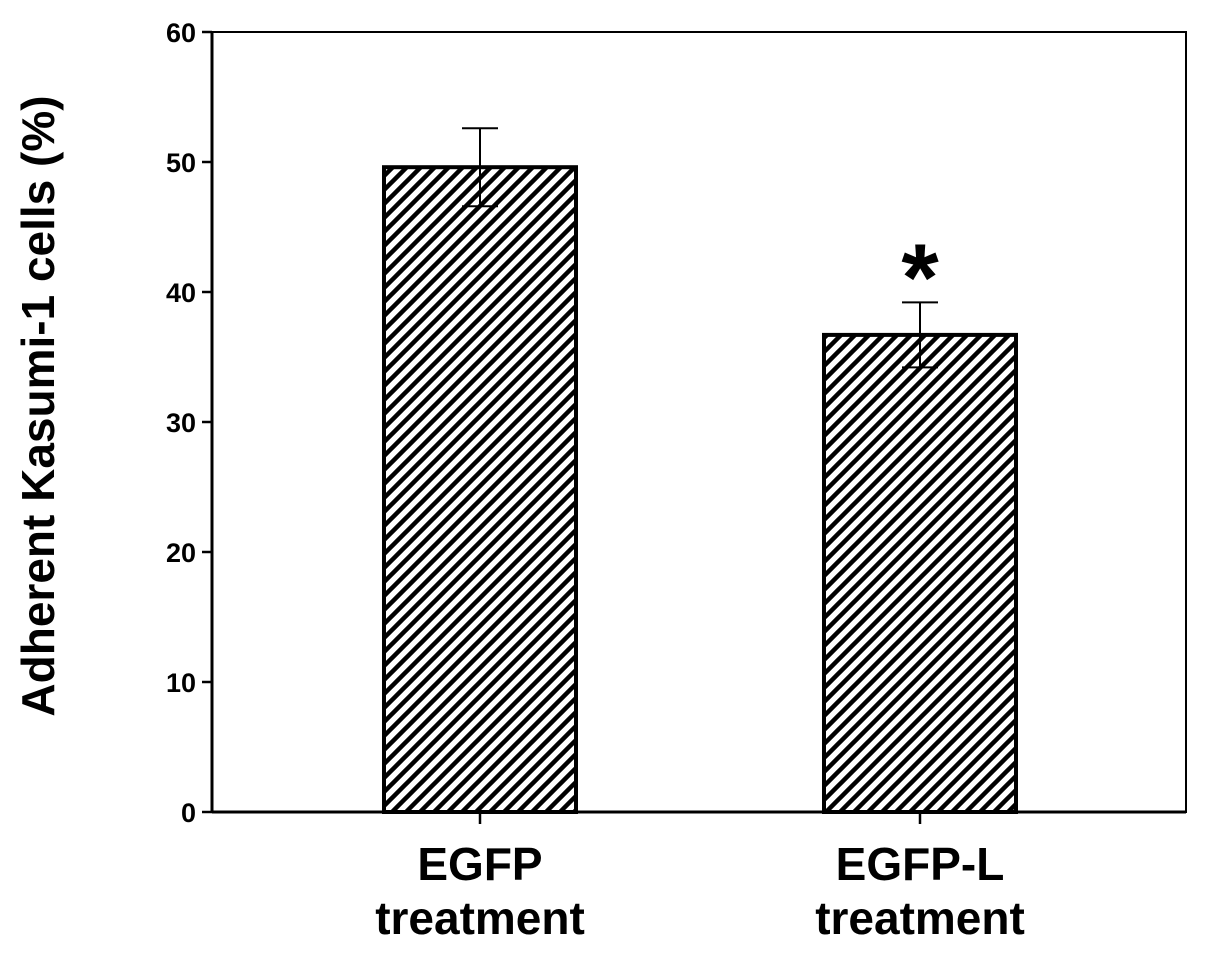 The image size is (1205, 959). What do you see at coordinates (181, 683) in the screenshot?
I see `y-tick-label: 10` at bounding box center [181, 683].